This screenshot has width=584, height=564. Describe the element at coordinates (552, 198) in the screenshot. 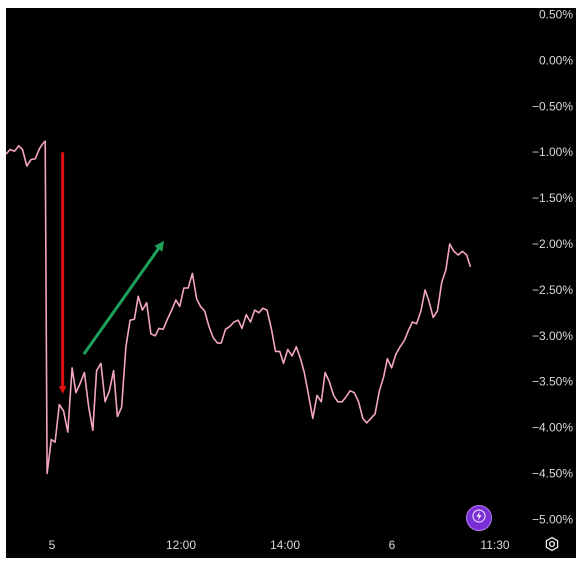

I see `y-tick-label: −1.50%` at that location.